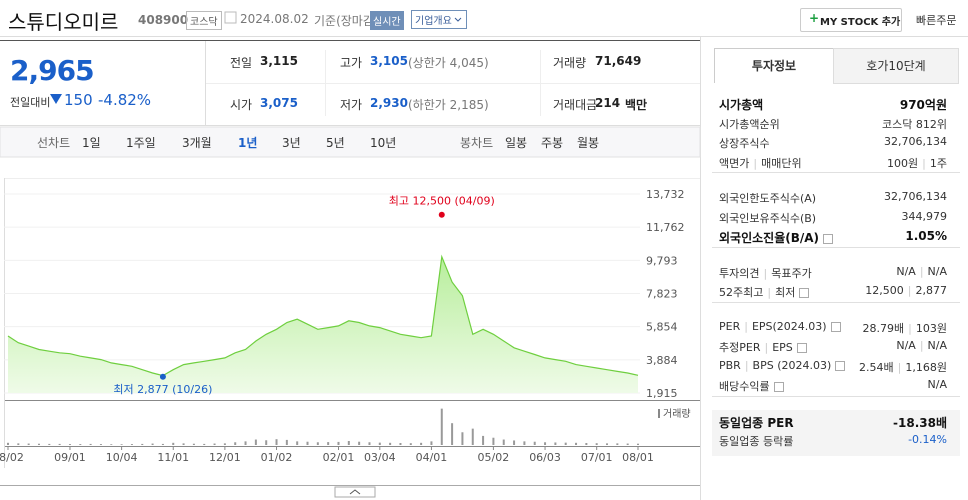  I want to click on x-tick-label: 04/01, so click(432, 457).